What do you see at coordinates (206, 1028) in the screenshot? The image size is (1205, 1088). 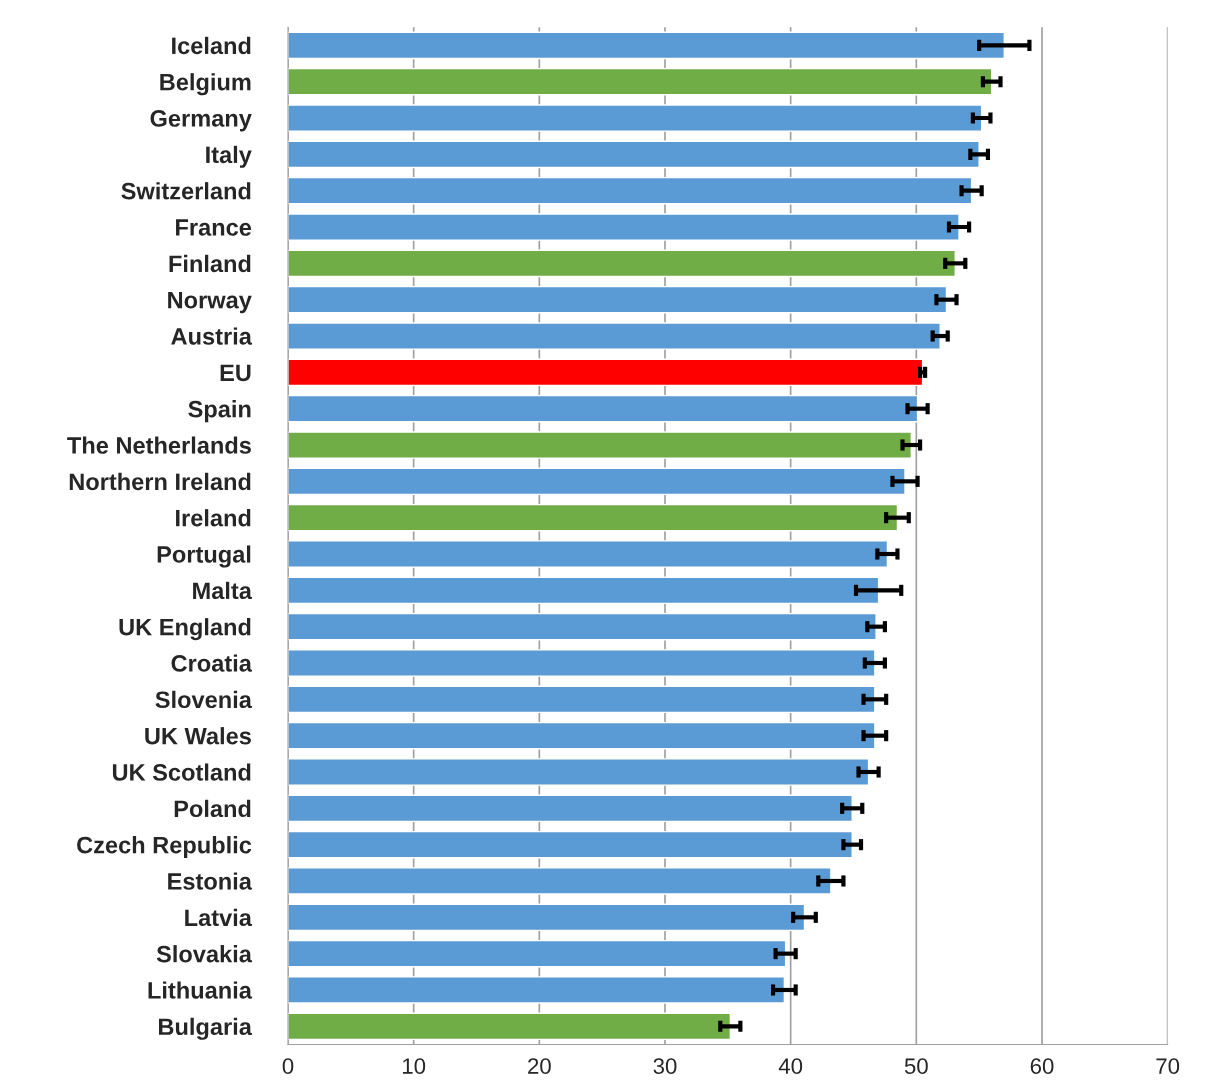 I see `y-tick-label: Bulgaria` at bounding box center [206, 1028].